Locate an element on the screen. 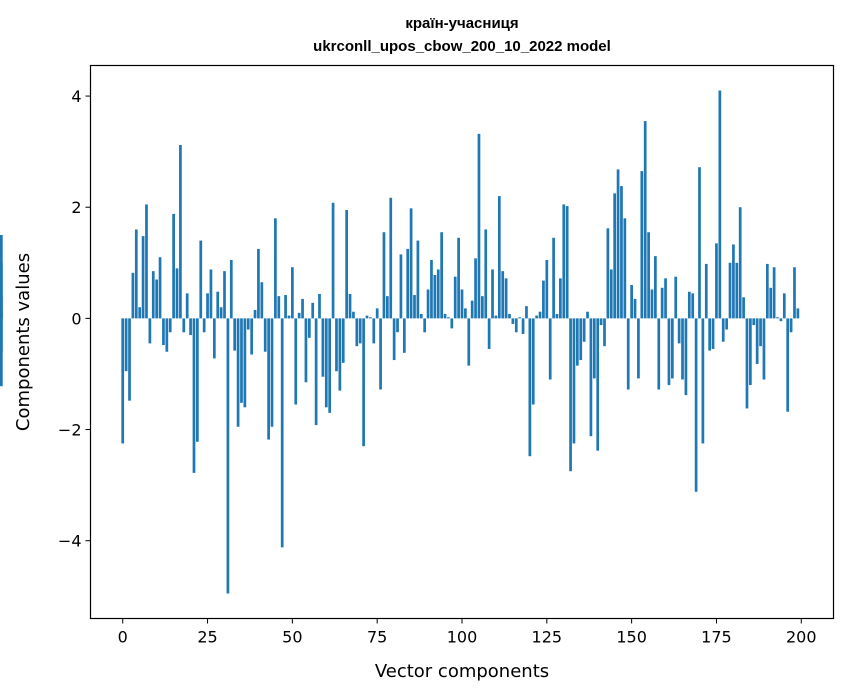 The height and width of the screenshot is (696, 847). x-tick-label: 0 is located at coordinates (123, 637).